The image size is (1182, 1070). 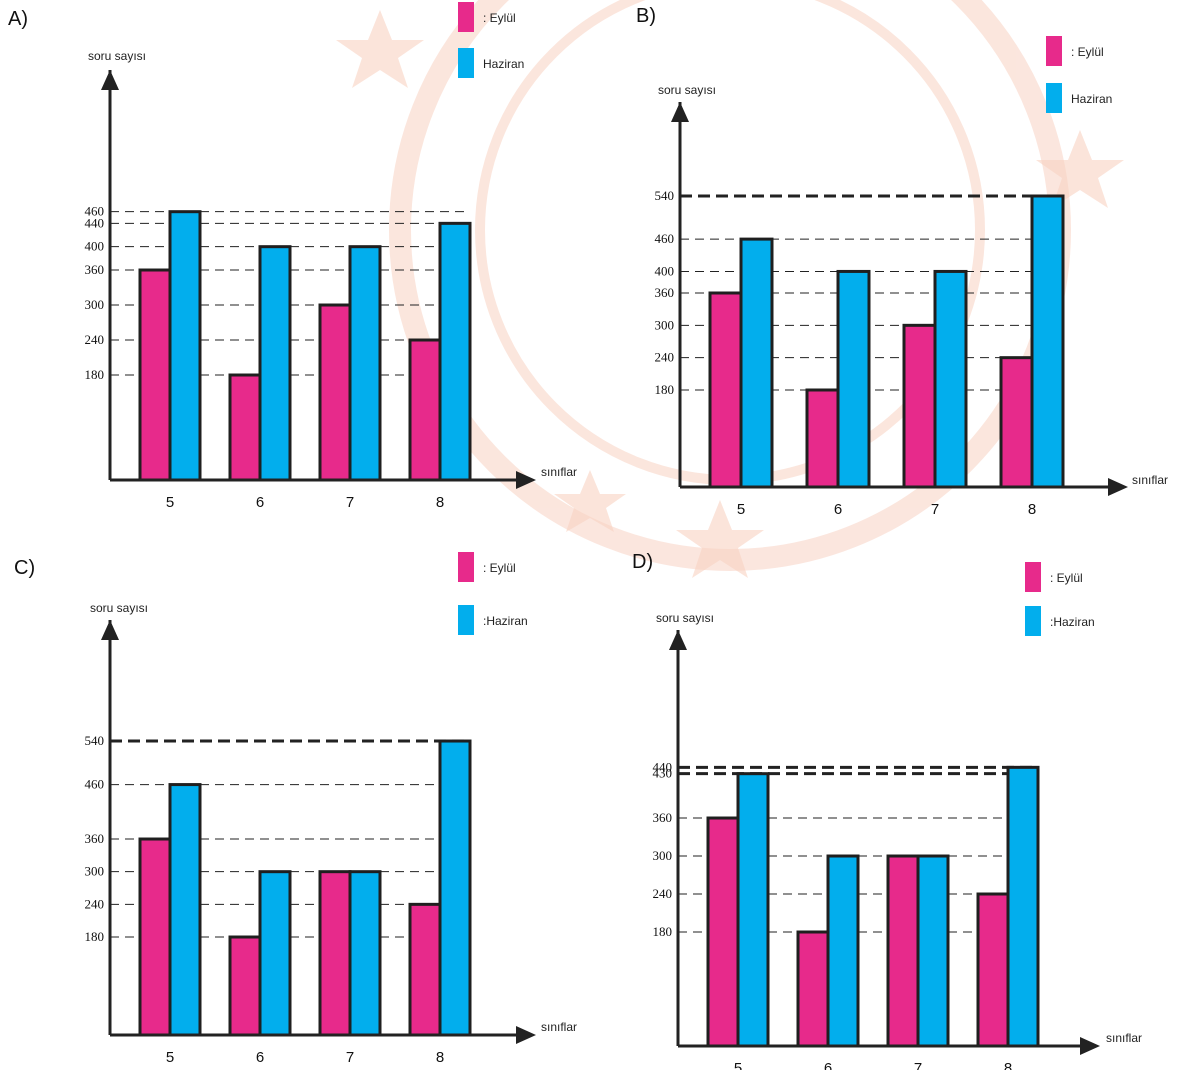 I want to click on option-label: A), so click(x=18, y=19).